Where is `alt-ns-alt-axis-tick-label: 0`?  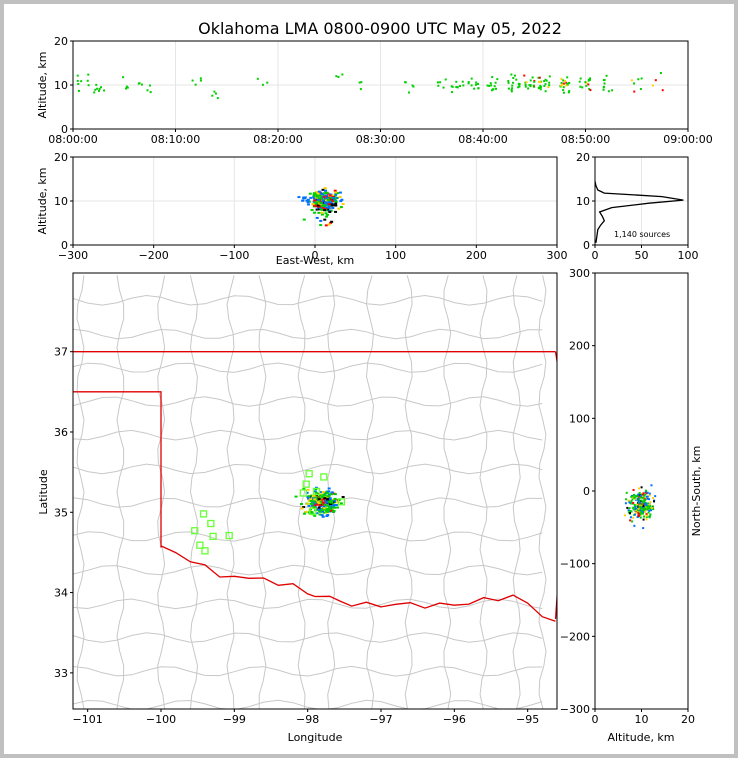 alt-ns-alt-axis-tick-label: 0 is located at coordinates (595, 719).